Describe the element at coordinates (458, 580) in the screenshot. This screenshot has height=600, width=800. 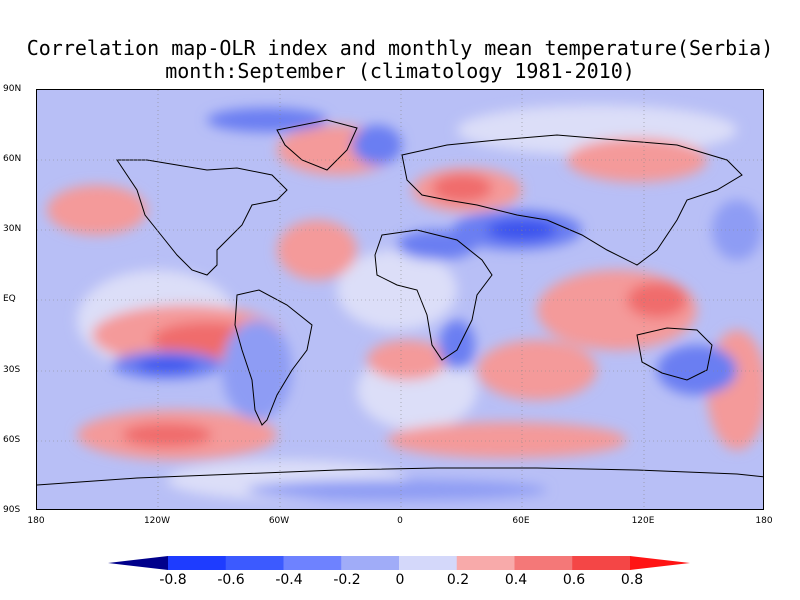
I see `colorbar-label: 0.2` at that location.